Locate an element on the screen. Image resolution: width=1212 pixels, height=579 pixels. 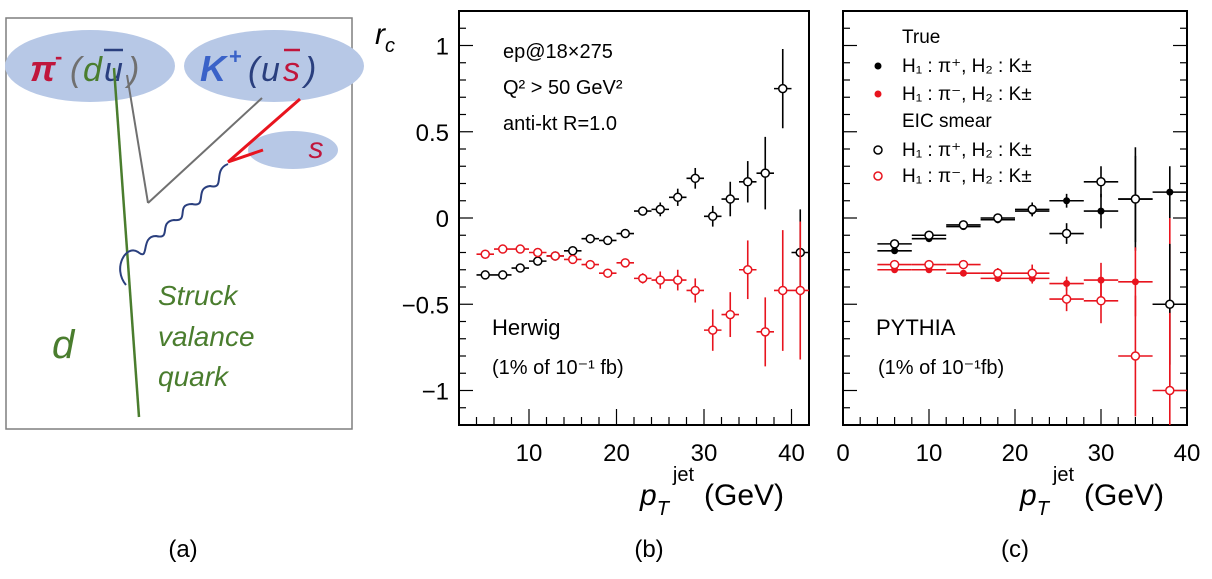
xlabel-c-unit: (GeV) is located at coordinates (1124, 495).